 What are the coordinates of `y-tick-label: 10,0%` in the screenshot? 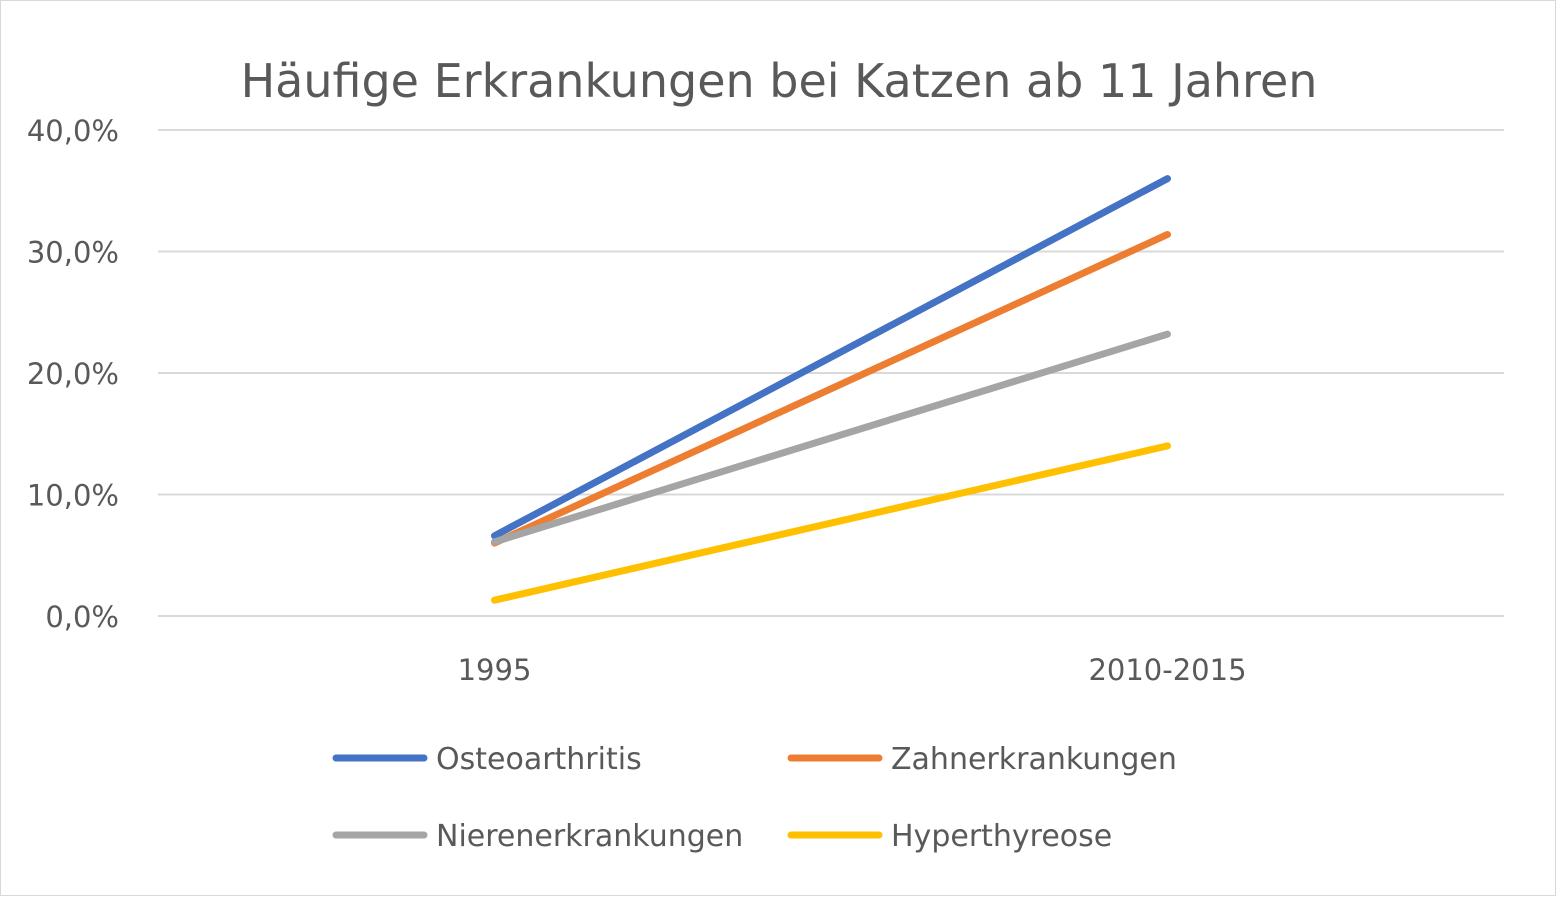 It's located at (73, 496).